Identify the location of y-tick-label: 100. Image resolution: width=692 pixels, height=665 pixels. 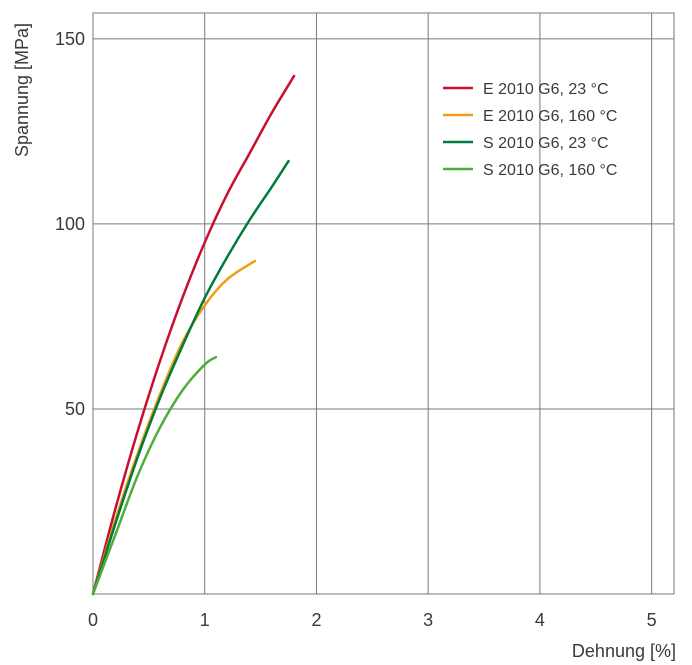
(70, 224).